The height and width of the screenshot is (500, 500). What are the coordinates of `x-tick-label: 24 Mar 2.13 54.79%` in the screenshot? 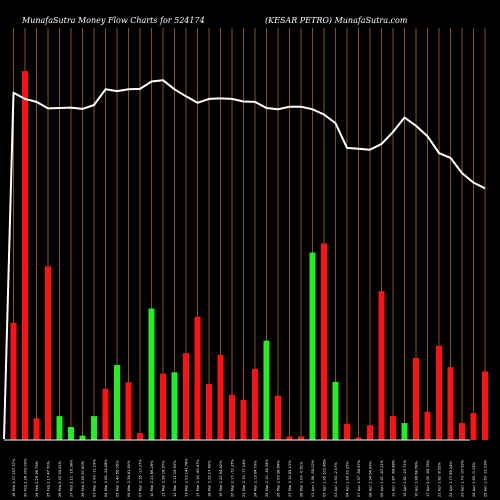 It's located at (256, 478).